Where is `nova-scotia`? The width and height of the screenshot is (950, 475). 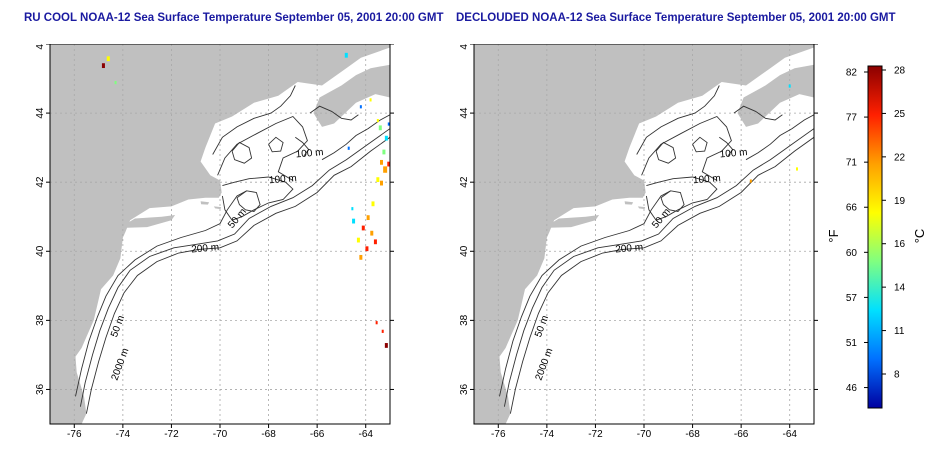 nova-scotia is located at coordinates (775, 95).